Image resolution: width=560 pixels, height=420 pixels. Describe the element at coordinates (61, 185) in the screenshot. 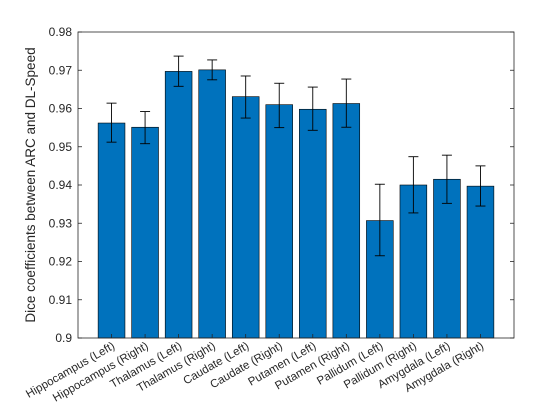

I see `y-tick-label: 0.94` at that location.